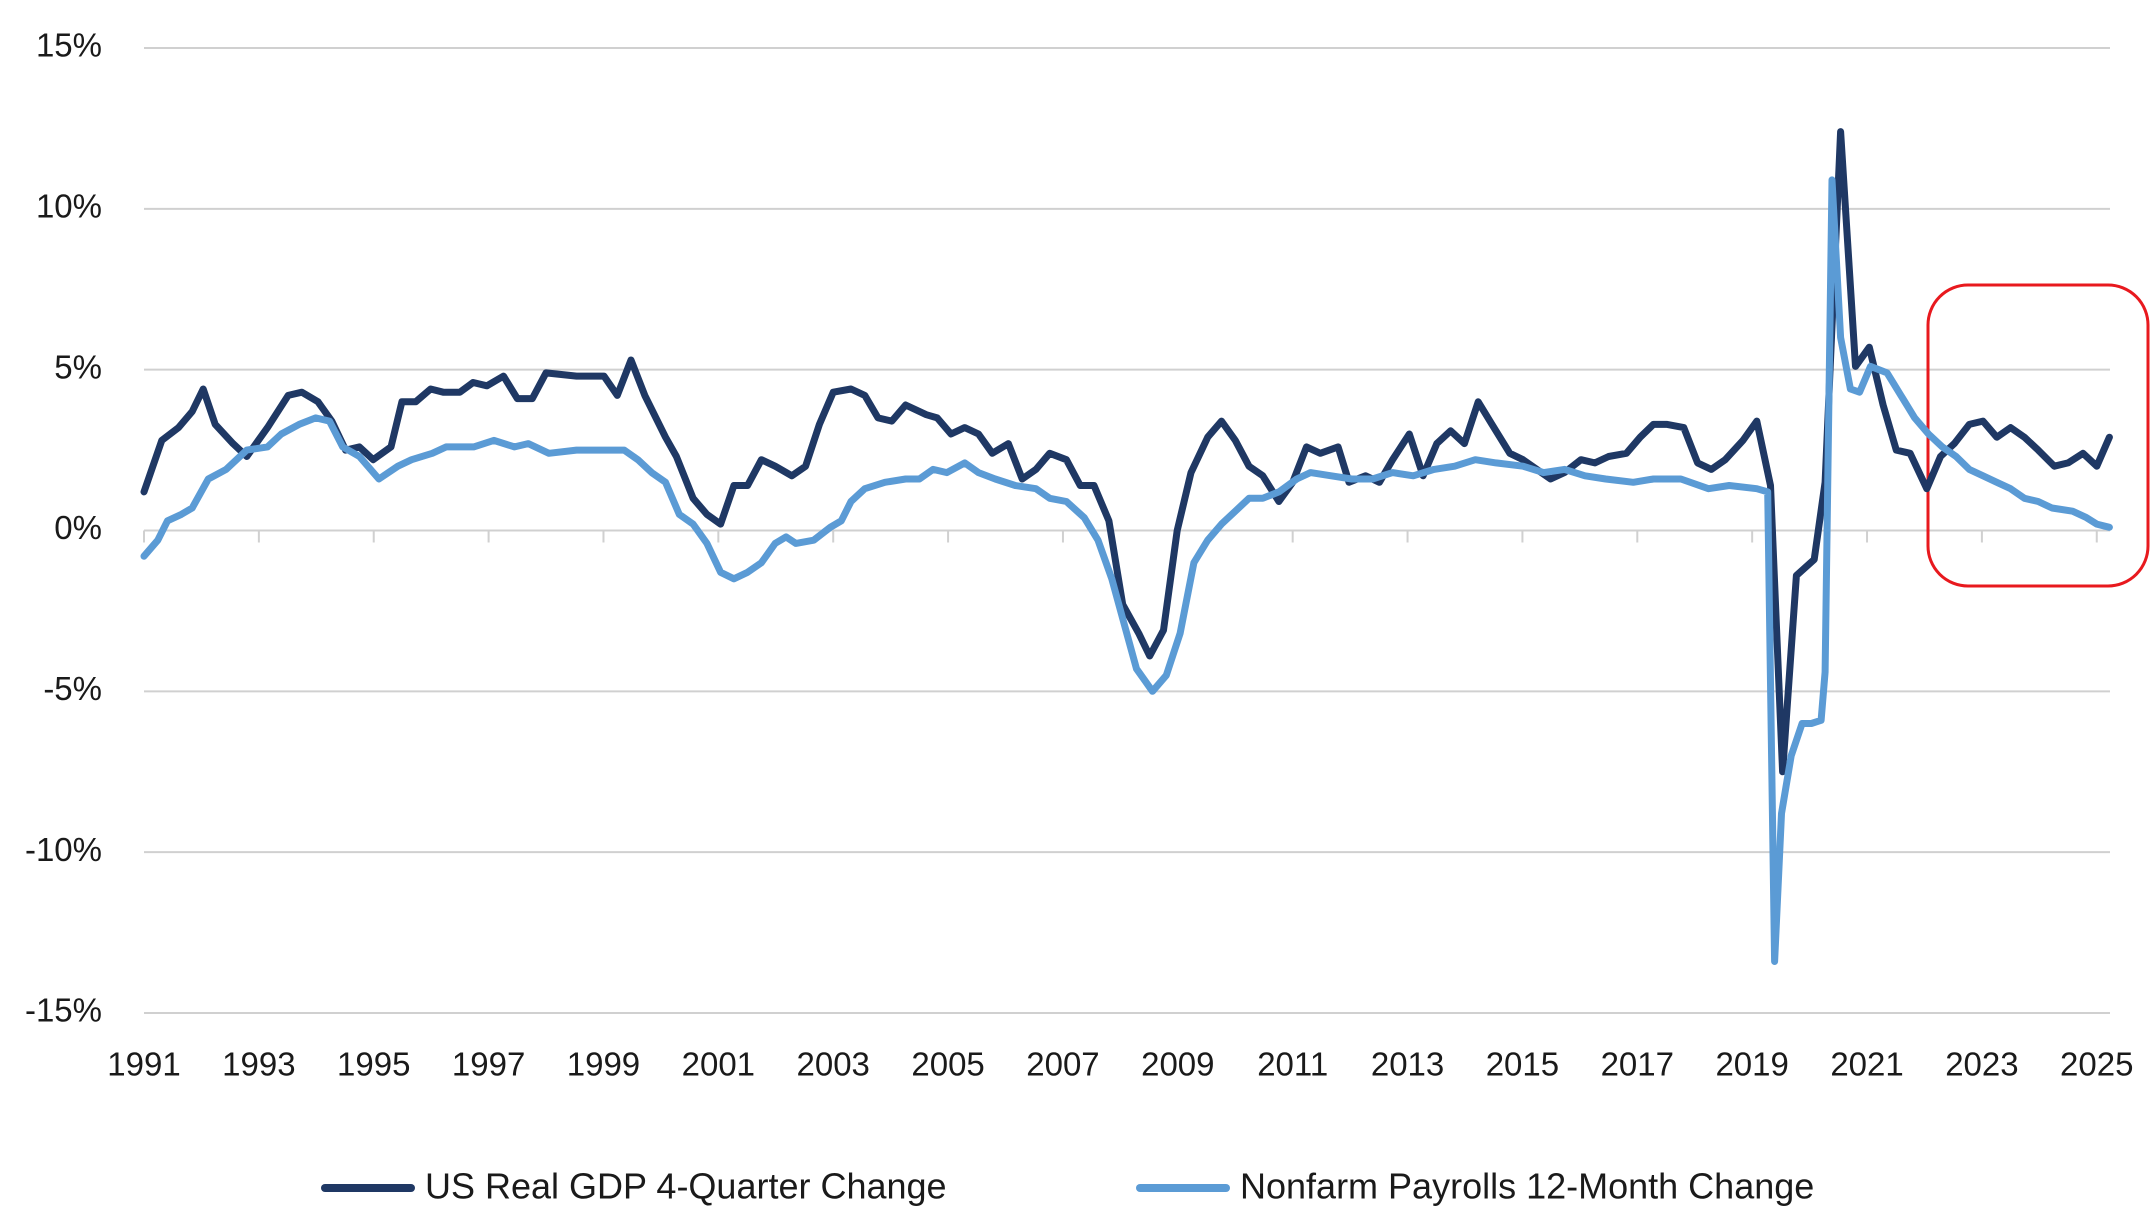 The image size is (2152, 1228). What do you see at coordinates (258, 1064) in the screenshot?
I see `x-tick-label: 1993` at bounding box center [258, 1064].